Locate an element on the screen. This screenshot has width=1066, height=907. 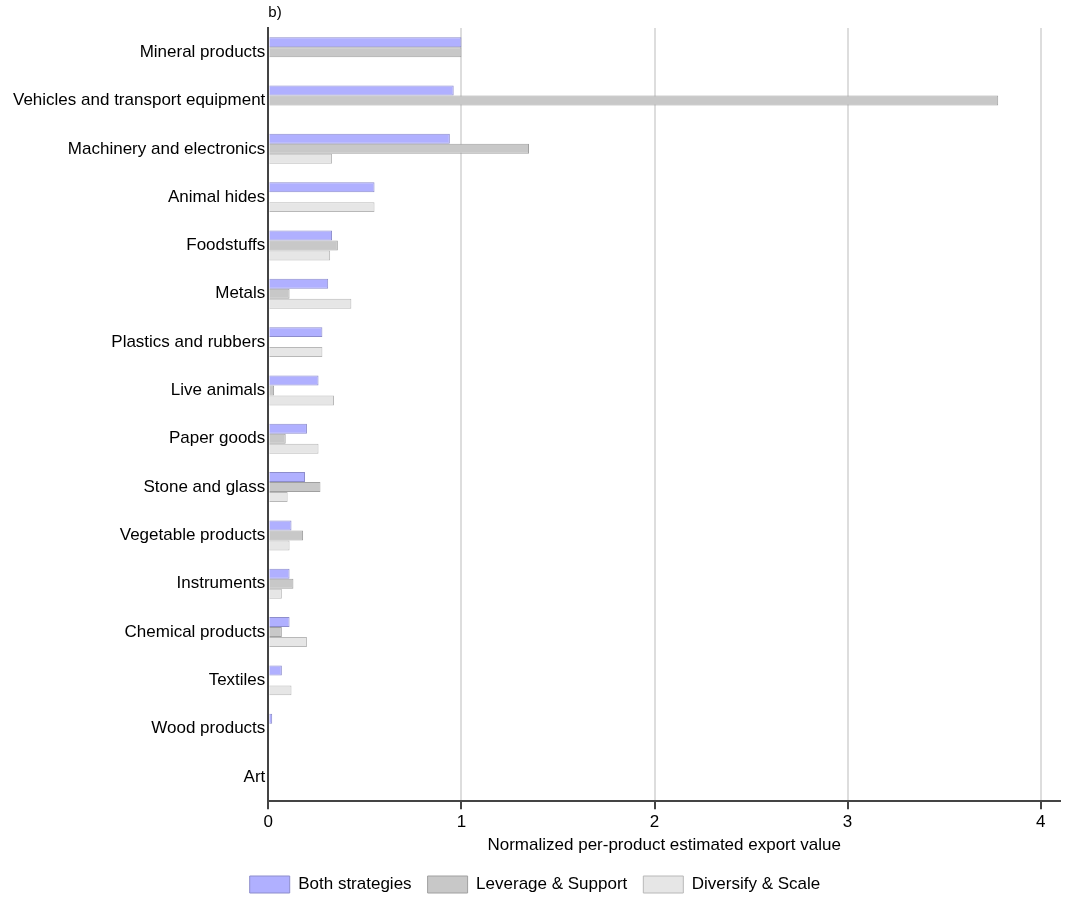
y-tick-label: Animal hides is located at coordinates (217, 196).